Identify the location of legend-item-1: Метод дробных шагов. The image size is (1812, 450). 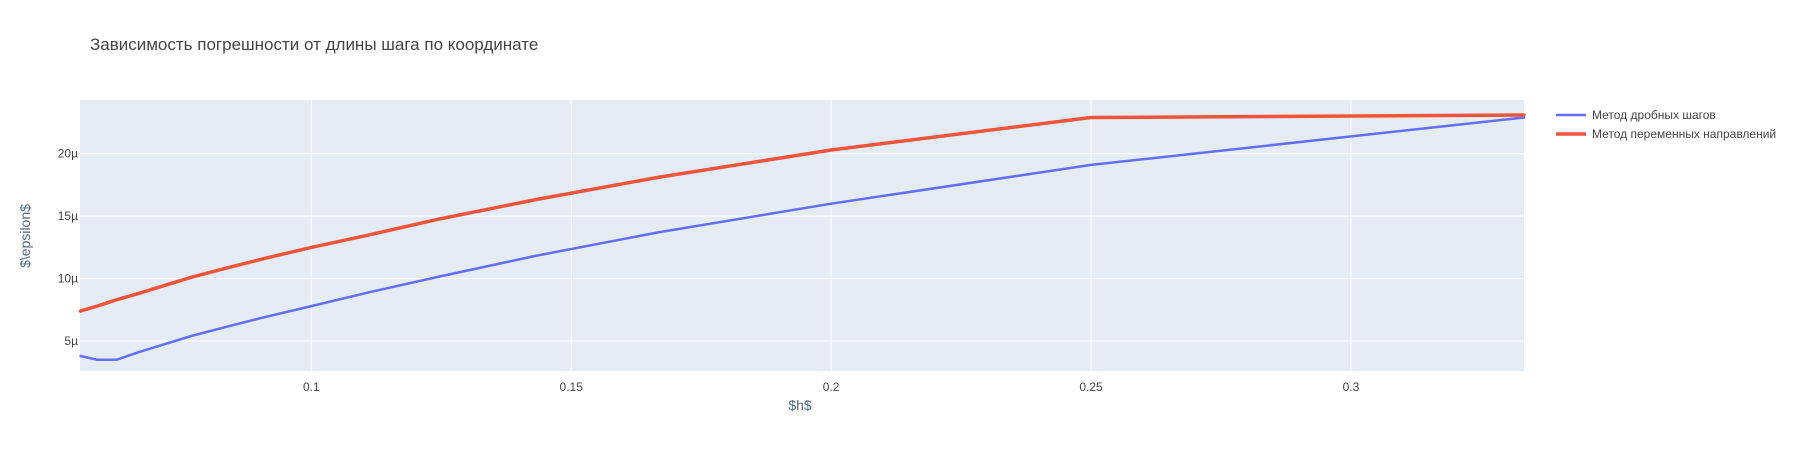
(1636, 115).